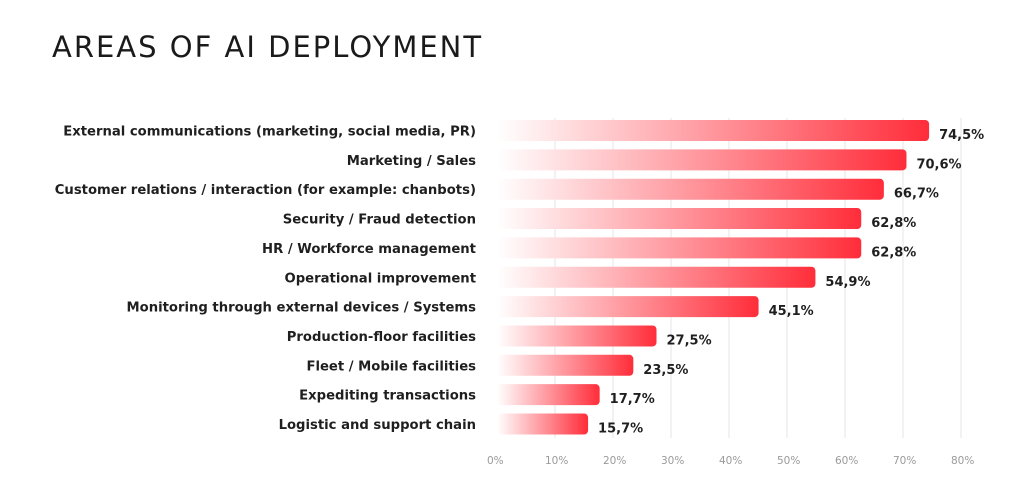 The width and height of the screenshot is (1024, 500). Describe the element at coordinates (961, 135) in the screenshot. I see `value-label: 74,5%` at that location.